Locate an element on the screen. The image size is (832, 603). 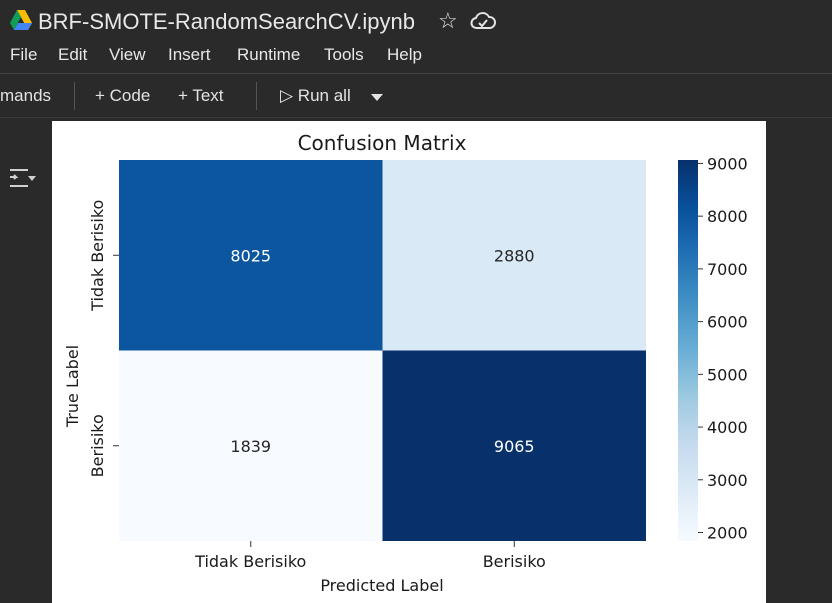
y-axis-label: True Label is located at coordinates (72, 386).